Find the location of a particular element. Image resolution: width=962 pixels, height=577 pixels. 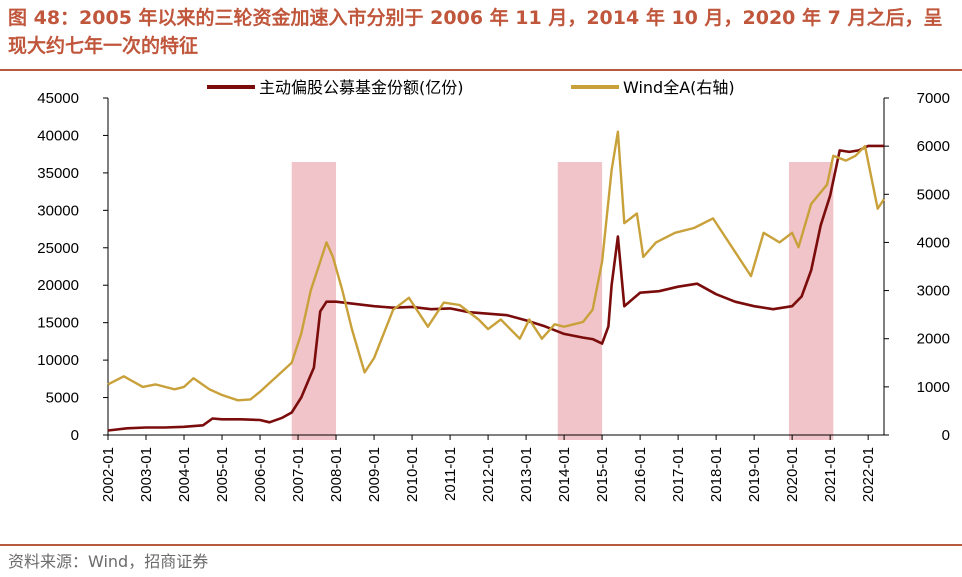

left-tick-label-9: 45000 is located at coordinates (58, 98).